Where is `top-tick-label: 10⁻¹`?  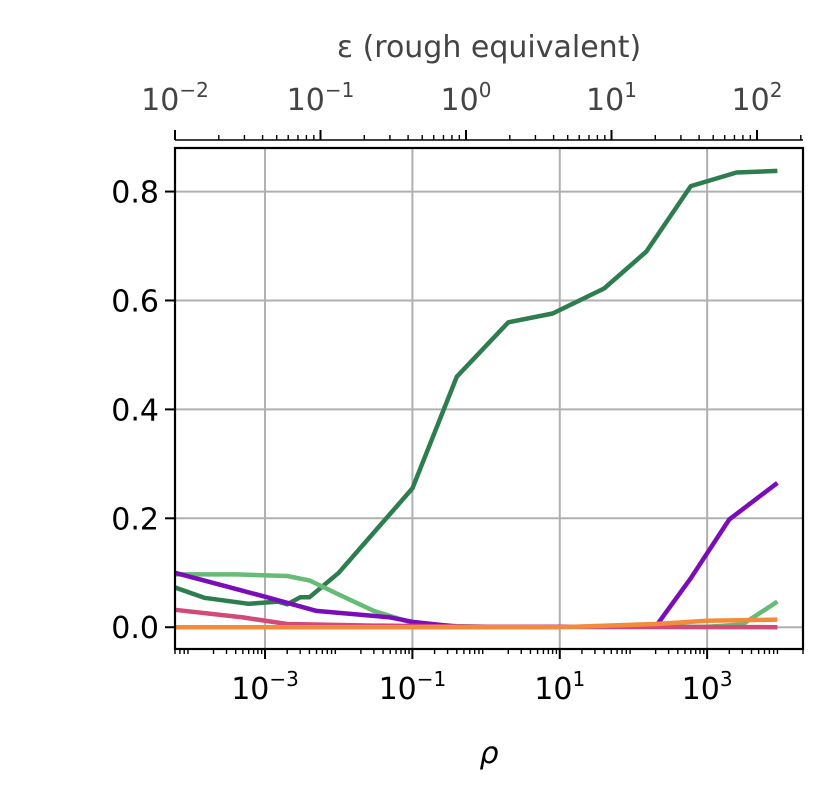
top-tick-label: 10⁻¹ is located at coordinates (321, 98).